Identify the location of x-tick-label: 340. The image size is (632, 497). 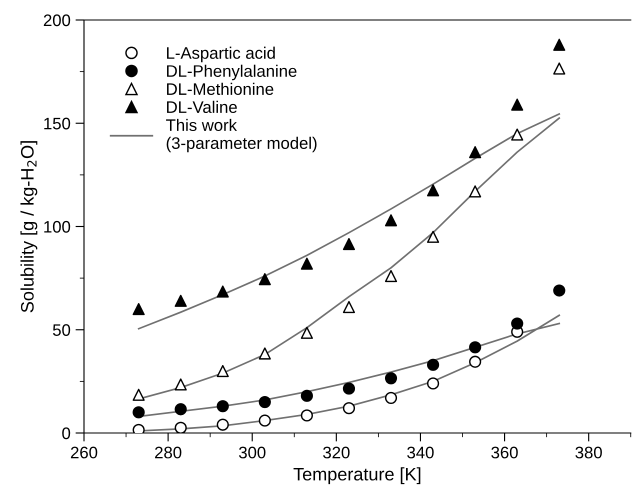
(420, 452).